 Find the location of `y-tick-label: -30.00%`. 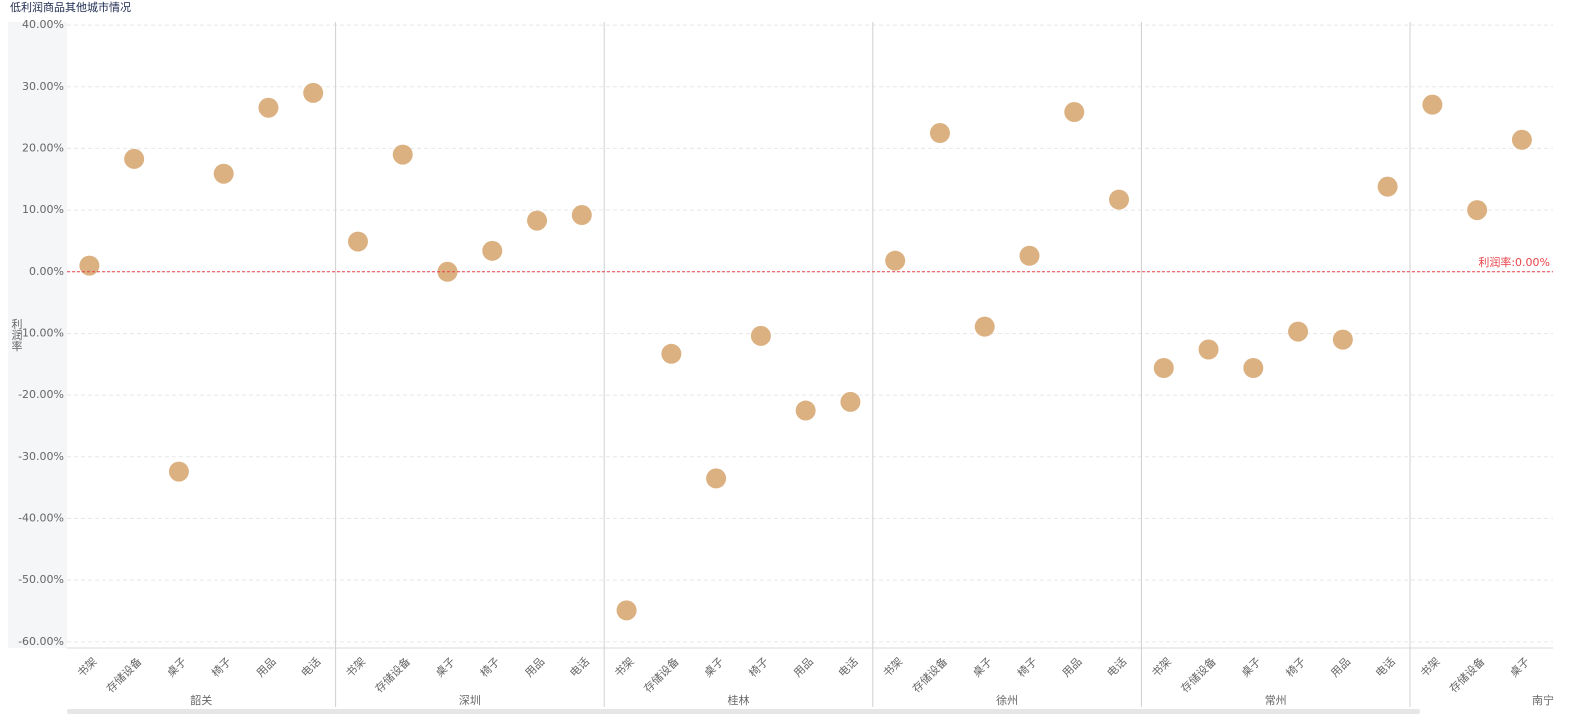

y-tick-label: -30.00% is located at coordinates (41, 456).